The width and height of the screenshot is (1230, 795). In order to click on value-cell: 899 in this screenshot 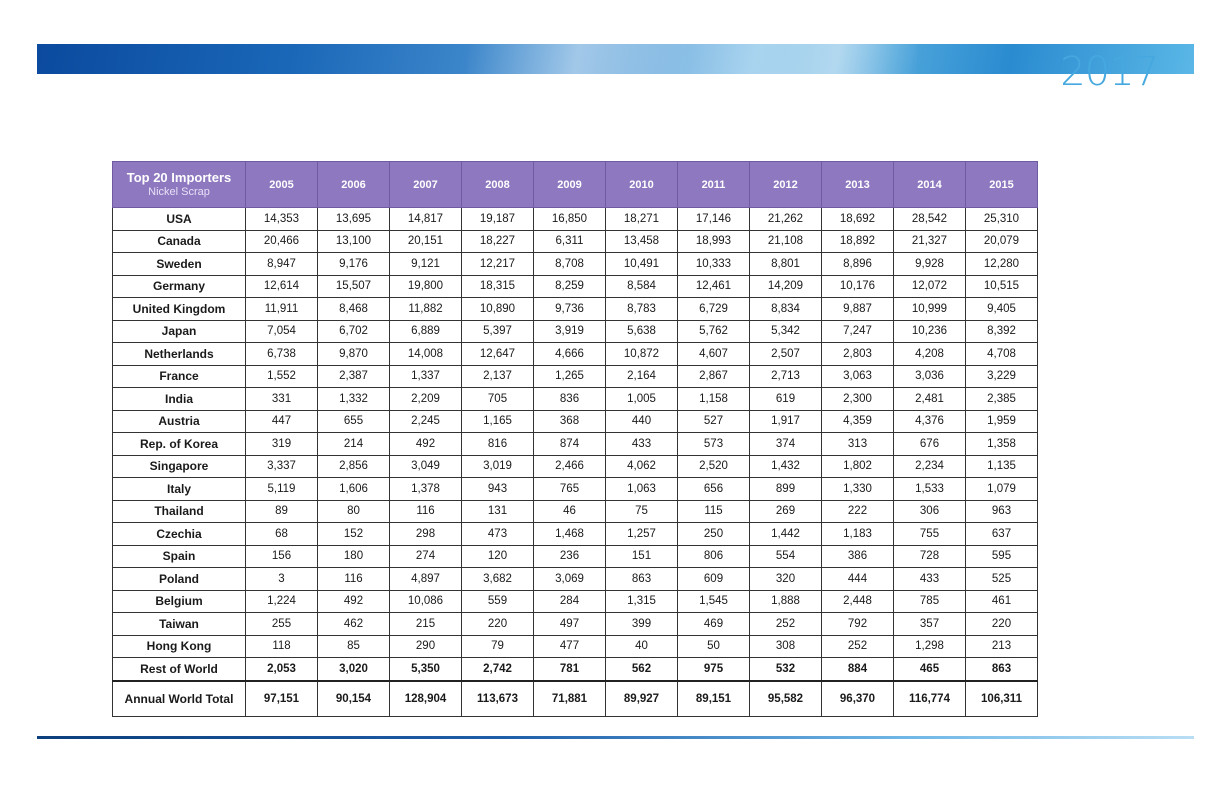, I will do `click(785, 489)`.